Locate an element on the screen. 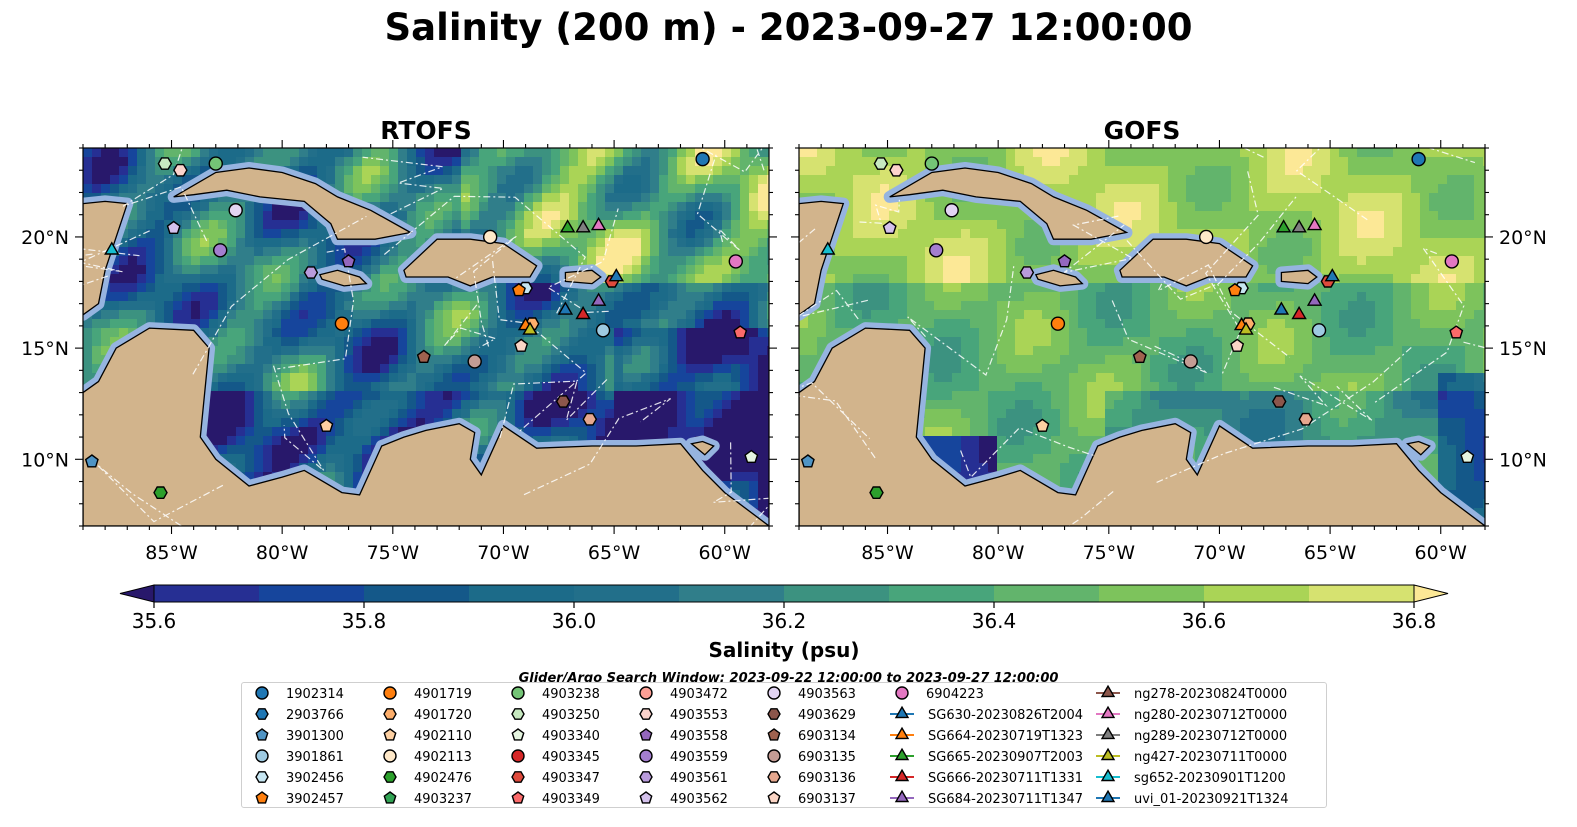 The height and width of the screenshot is (827, 1577). legend-entry: 6903136 is located at coordinates (811, 778).